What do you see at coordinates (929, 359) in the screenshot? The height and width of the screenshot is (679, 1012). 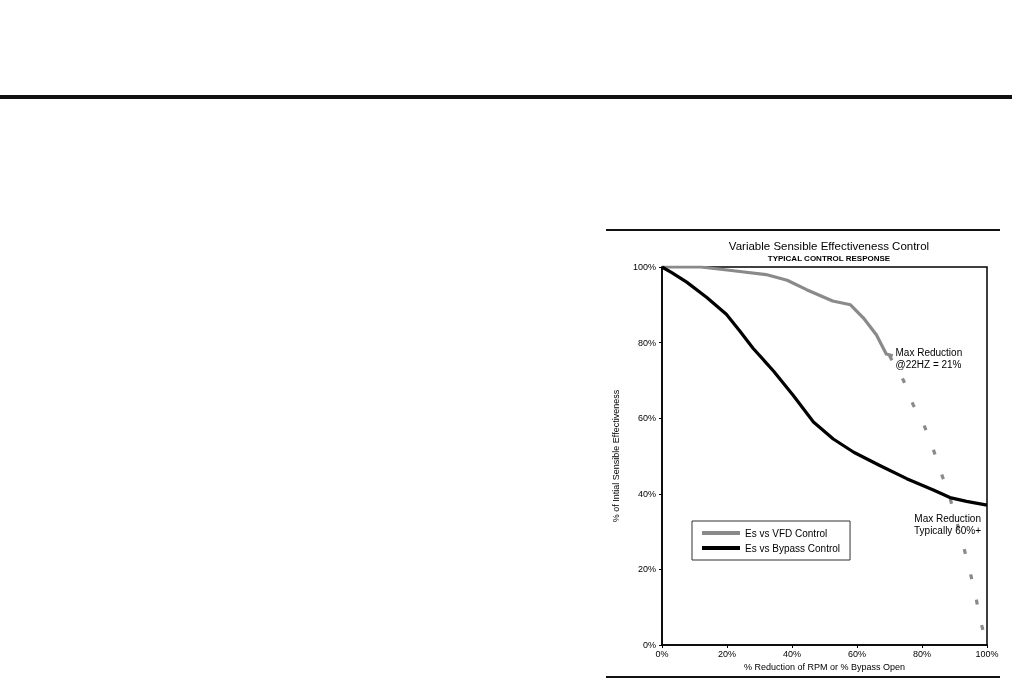 I see `annotation: Max Reduction @22HZ = 21%` at bounding box center [929, 359].